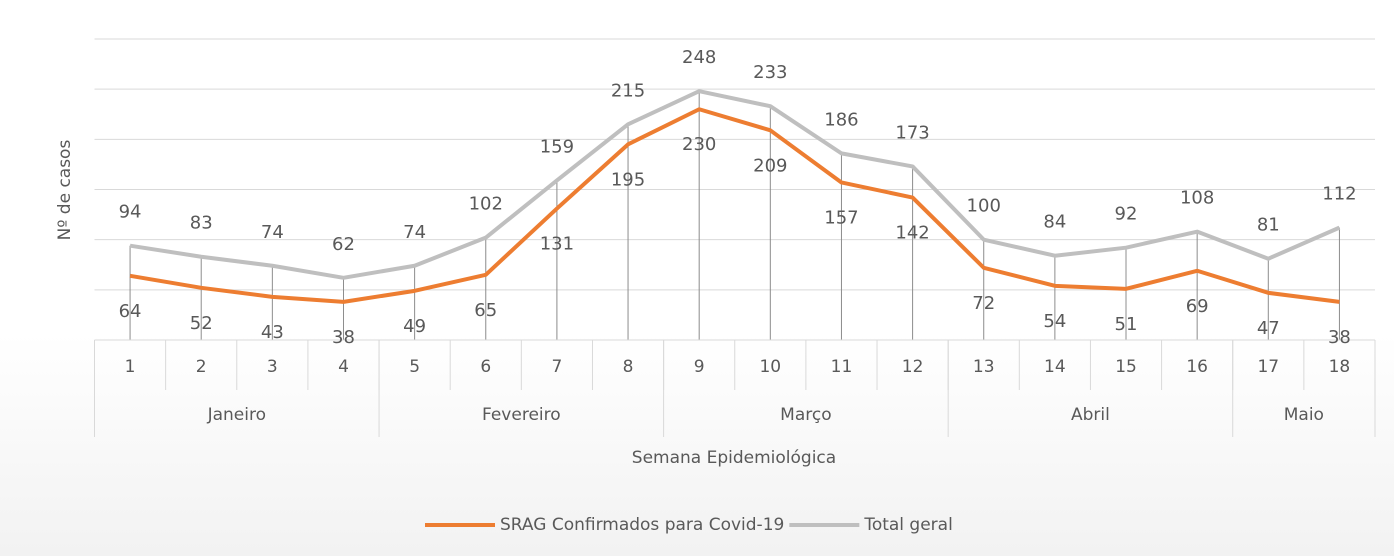 This screenshot has width=1394, height=556. What do you see at coordinates (556, 367) in the screenshot?
I see `x-tick-label: 7` at bounding box center [556, 367].